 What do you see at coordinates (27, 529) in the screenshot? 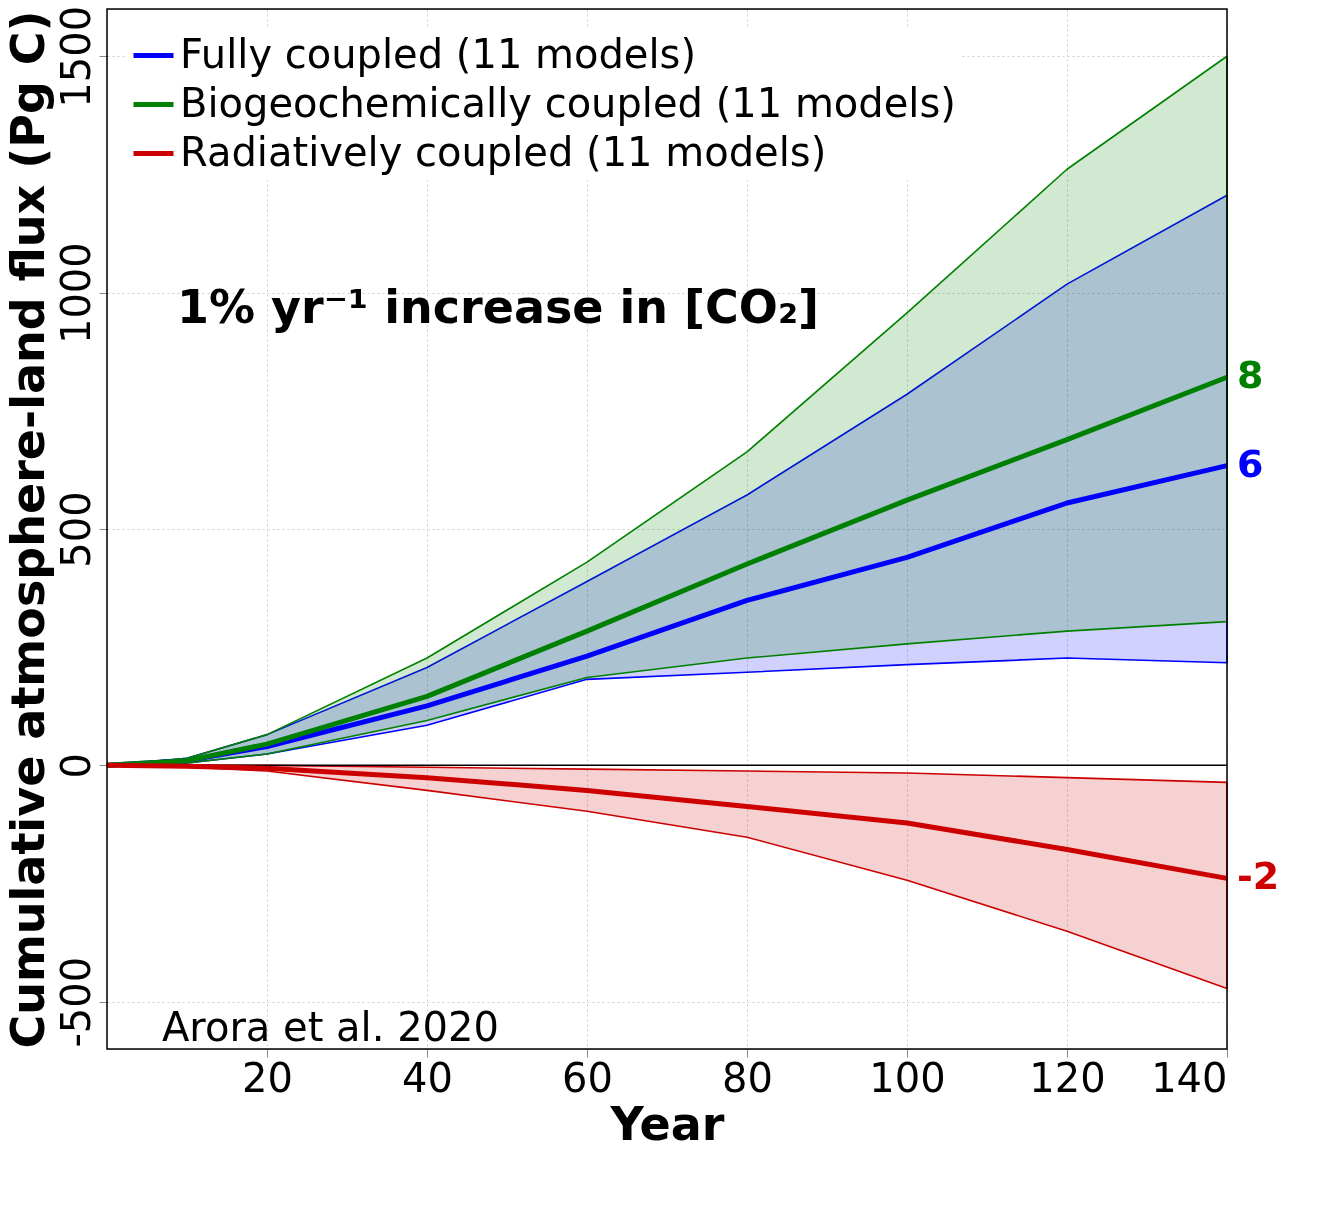
I see `y-axis-title: Cumulative atmosphere-land flux (Pg C)` at bounding box center [27, 529].